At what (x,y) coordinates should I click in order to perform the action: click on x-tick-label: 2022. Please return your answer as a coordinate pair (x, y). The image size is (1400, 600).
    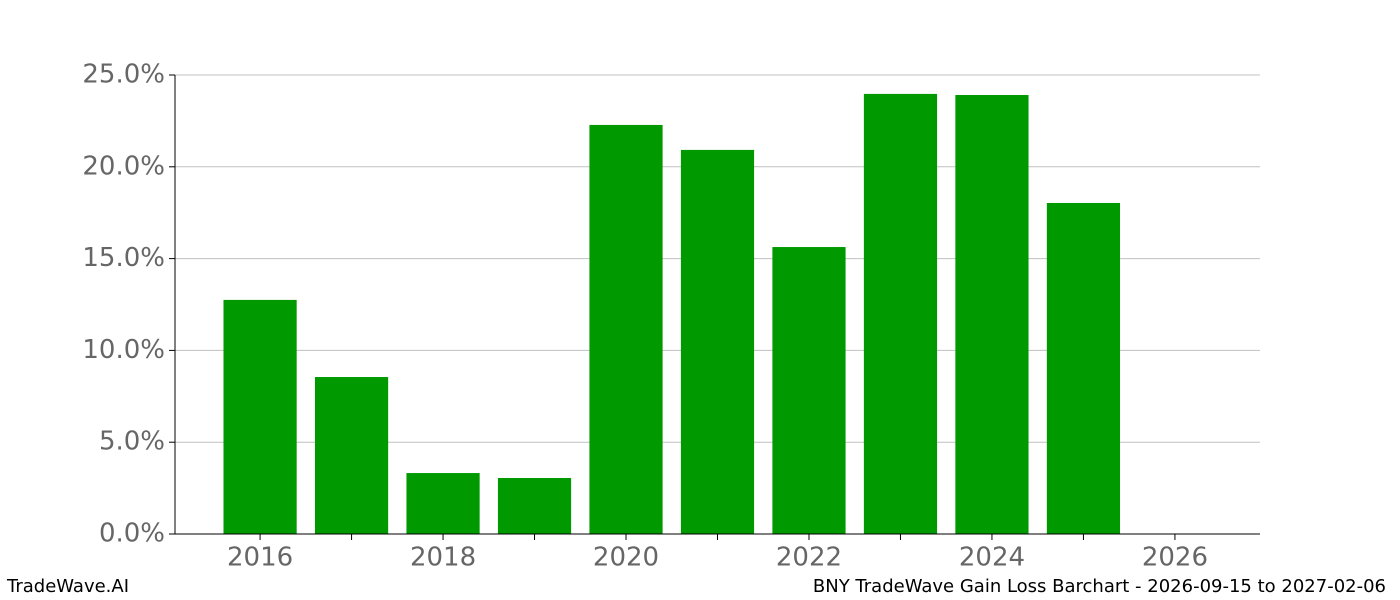
    Looking at the image, I should click on (809, 558).